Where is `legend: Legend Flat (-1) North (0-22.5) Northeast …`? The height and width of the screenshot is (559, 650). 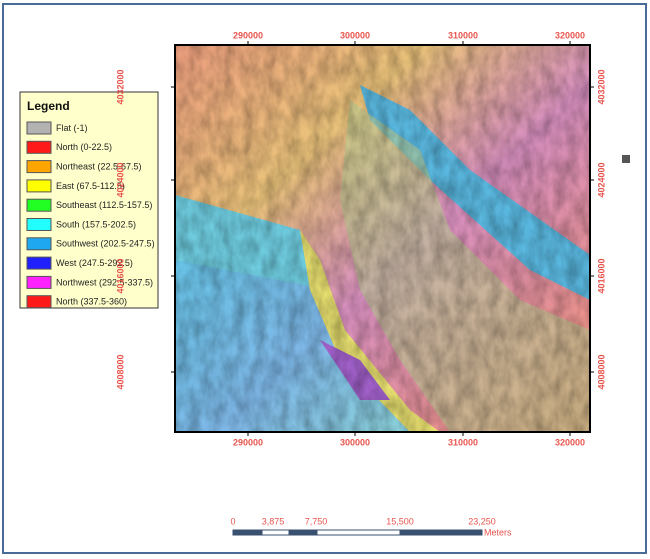
legend: Legend Flat (-1) North (0-22.5) Northeast … is located at coordinates (89, 200).